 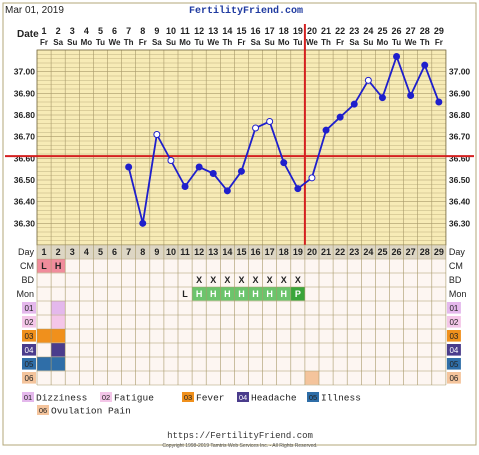 I want to click on y-tick-right: 36.90, so click(x=460, y=93).